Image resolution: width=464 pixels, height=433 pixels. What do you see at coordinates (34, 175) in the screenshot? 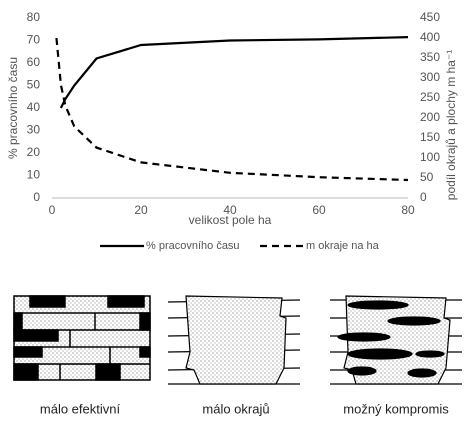
I see `y-tick-label: 10` at bounding box center [34, 175].